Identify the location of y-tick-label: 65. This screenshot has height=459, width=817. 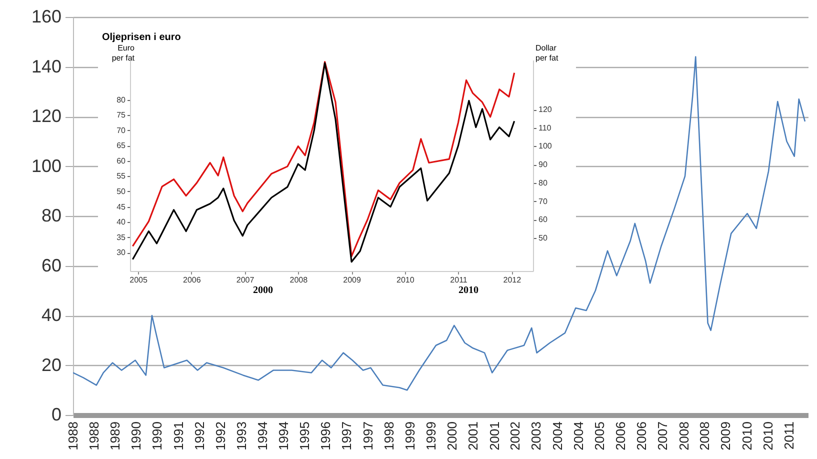
(121, 145).